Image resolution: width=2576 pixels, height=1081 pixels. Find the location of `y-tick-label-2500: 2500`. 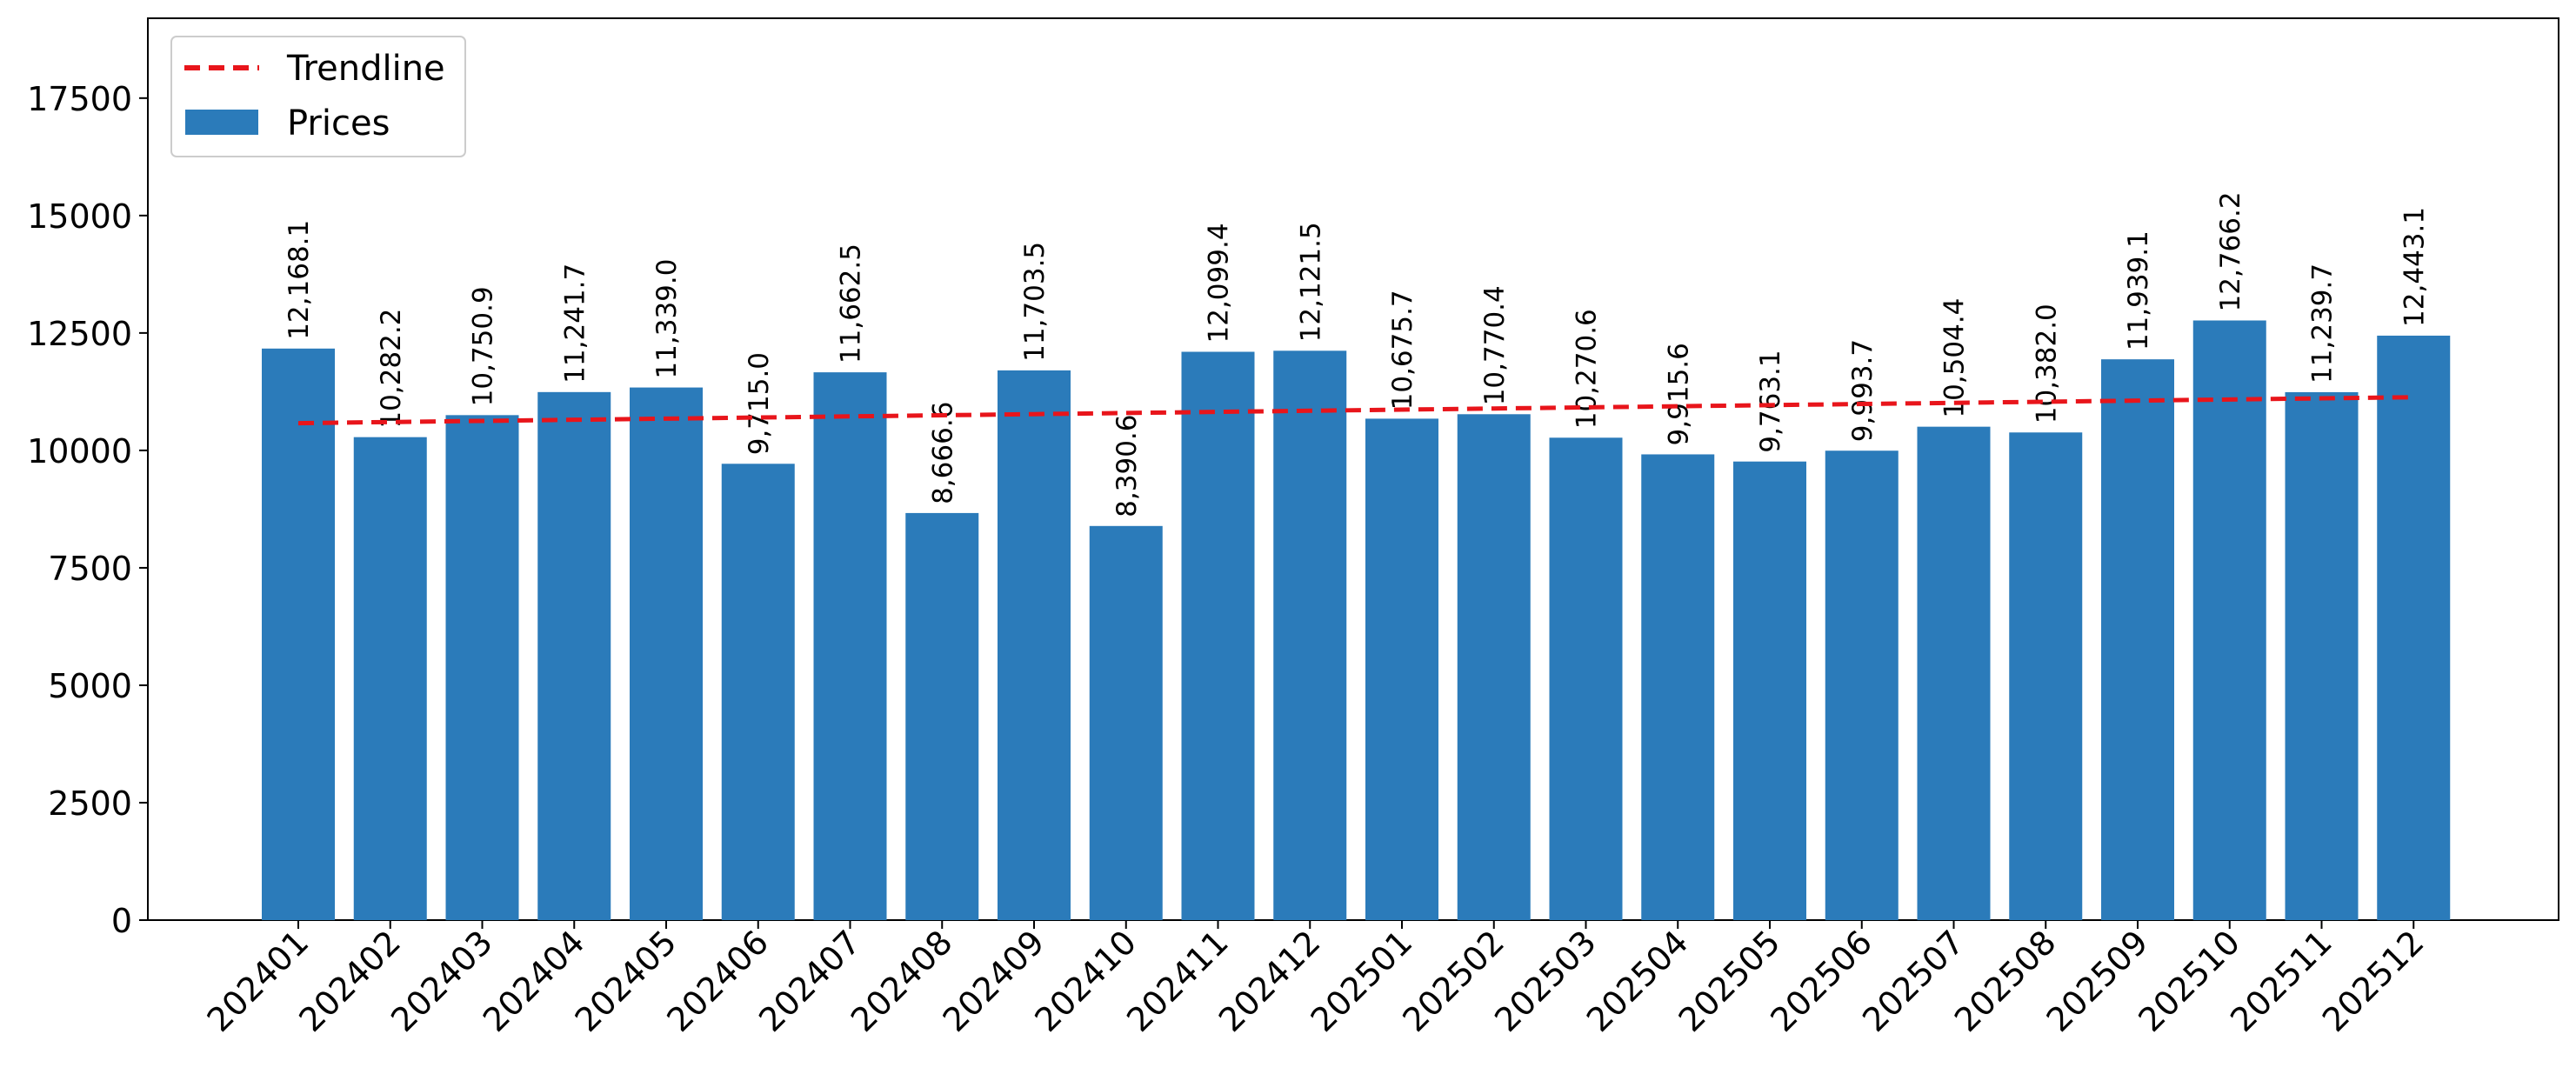

y-tick-label-2500: 2500 is located at coordinates (90, 803).